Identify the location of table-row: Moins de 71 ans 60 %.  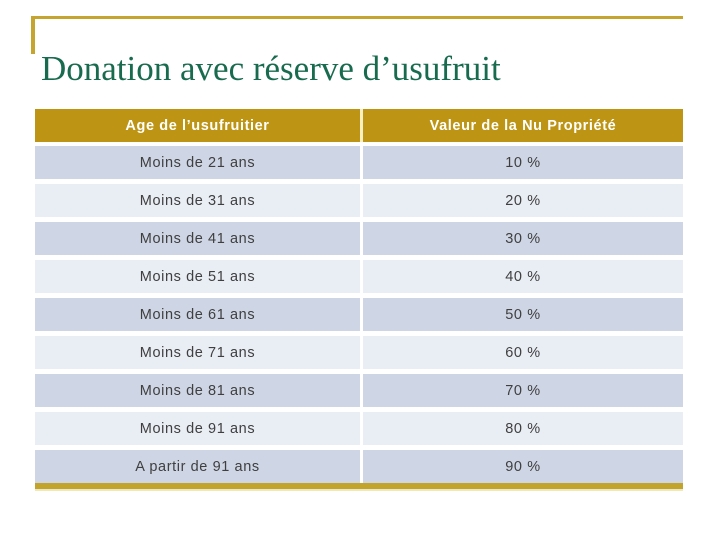
(359, 352).